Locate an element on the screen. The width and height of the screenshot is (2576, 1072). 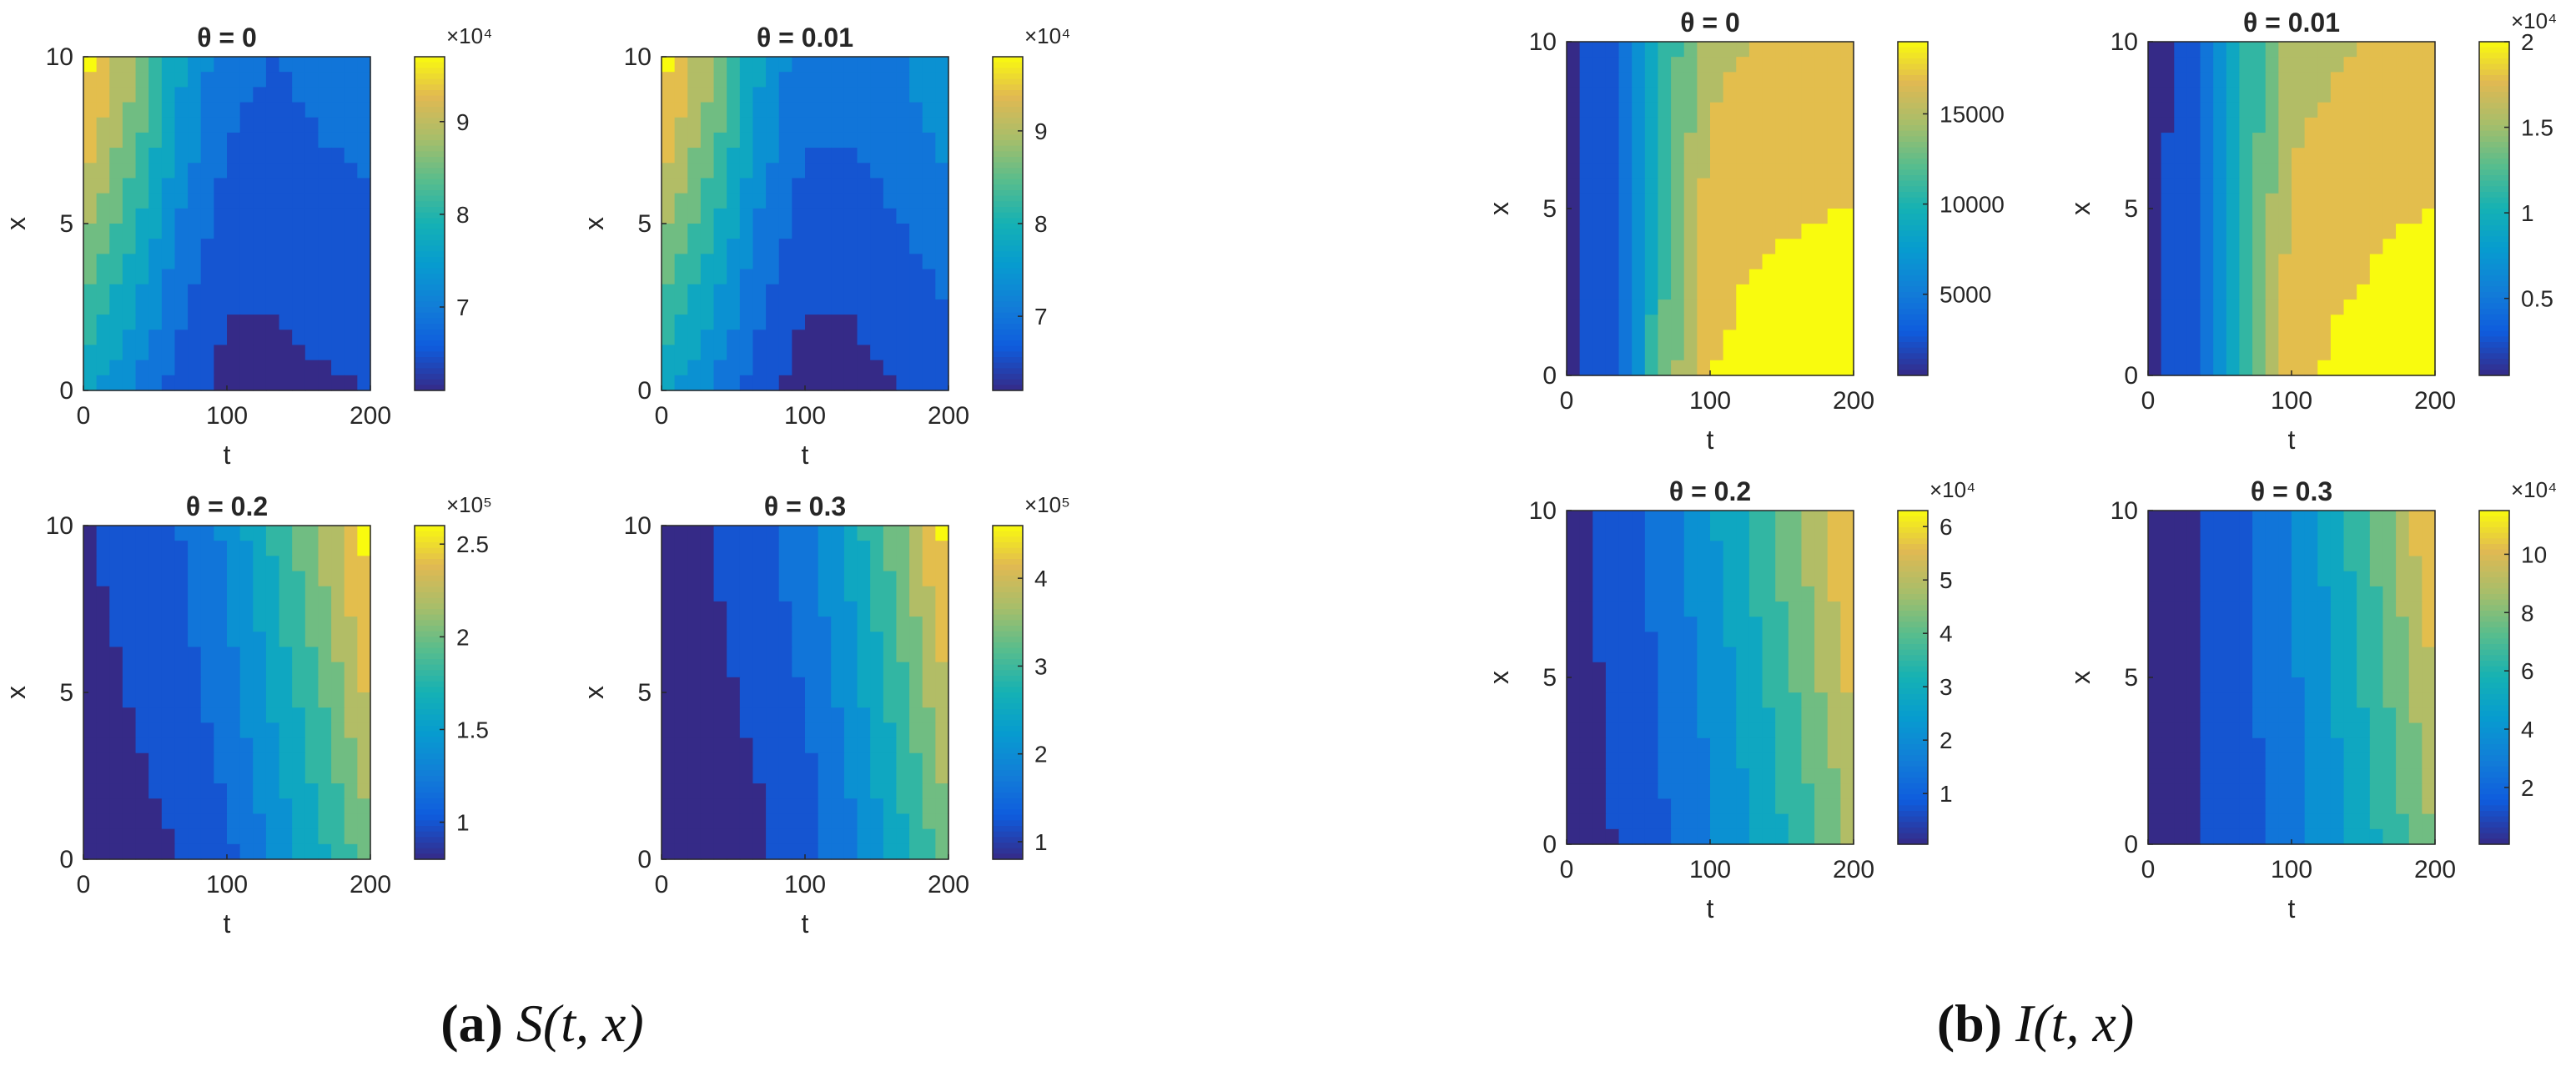
x-tick-label: 100 is located at coordinates (805, 885).